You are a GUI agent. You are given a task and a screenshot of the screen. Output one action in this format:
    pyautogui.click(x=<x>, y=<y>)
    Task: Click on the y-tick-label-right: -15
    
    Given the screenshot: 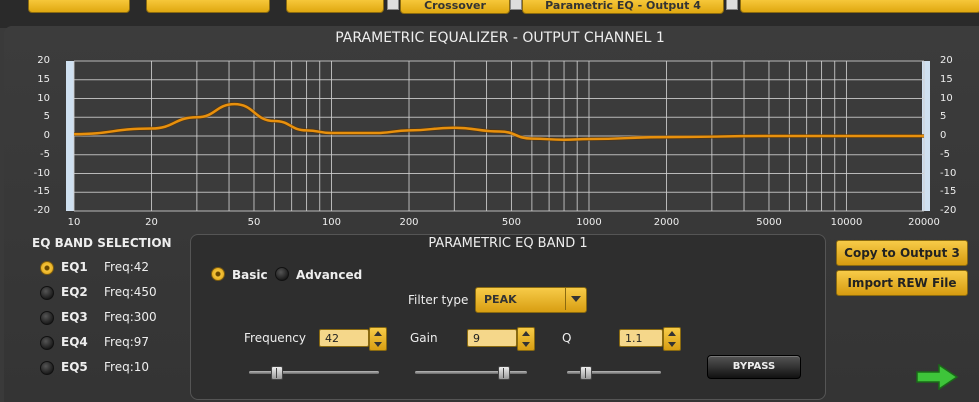 What is the action you would take?
    pyautogui.click(x=948, y=192)
    